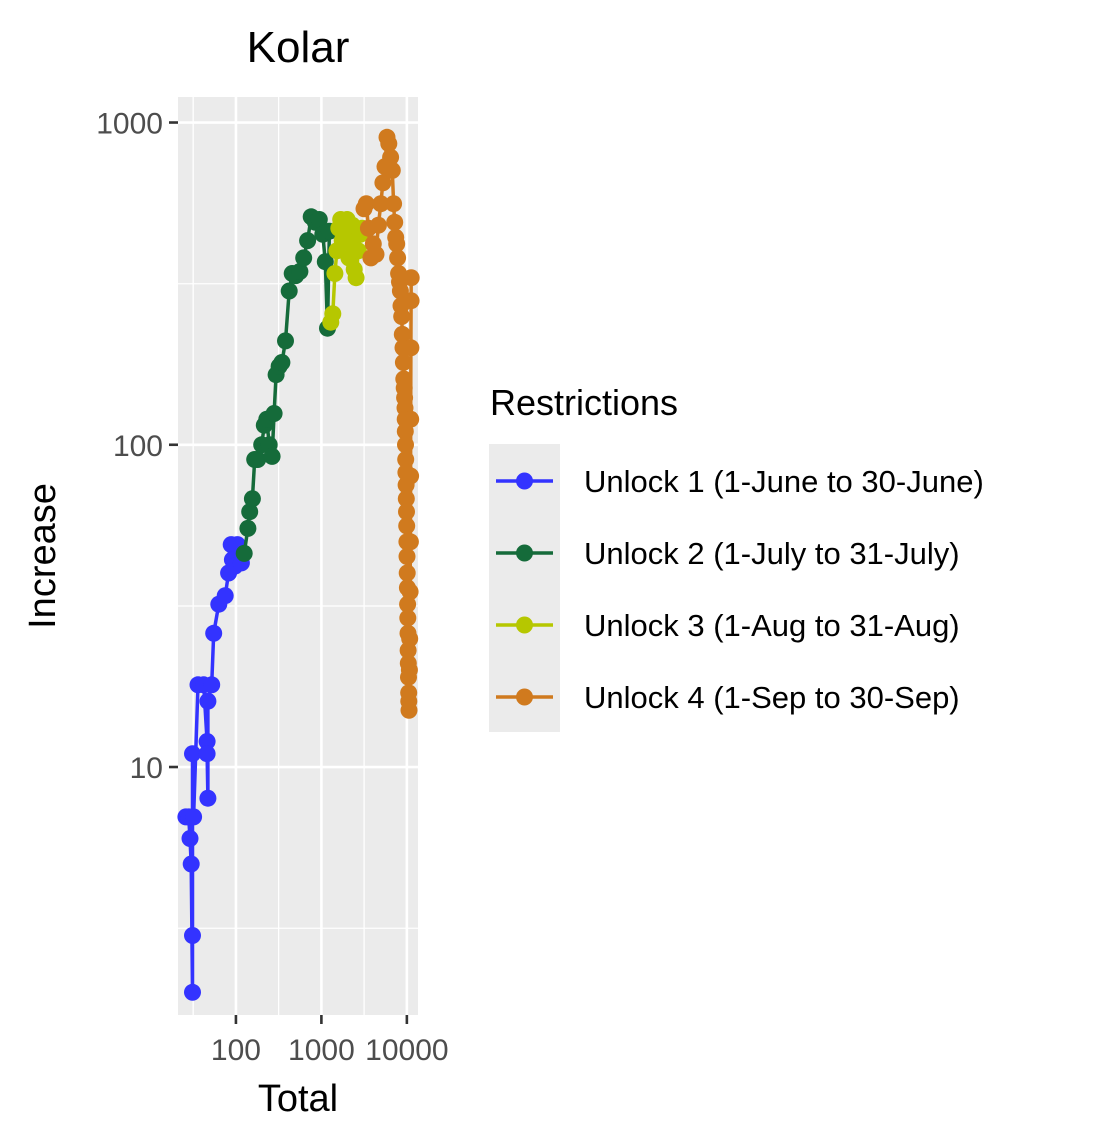 Image resolution: width=1102 pixels, height=1145 pixels. What do you see at coordinates (772, 625) in the screenshot?
I see `legend-item-label: Unlock 3 (1-Aug to 31-Aug)` at bounding box center [772, 625].